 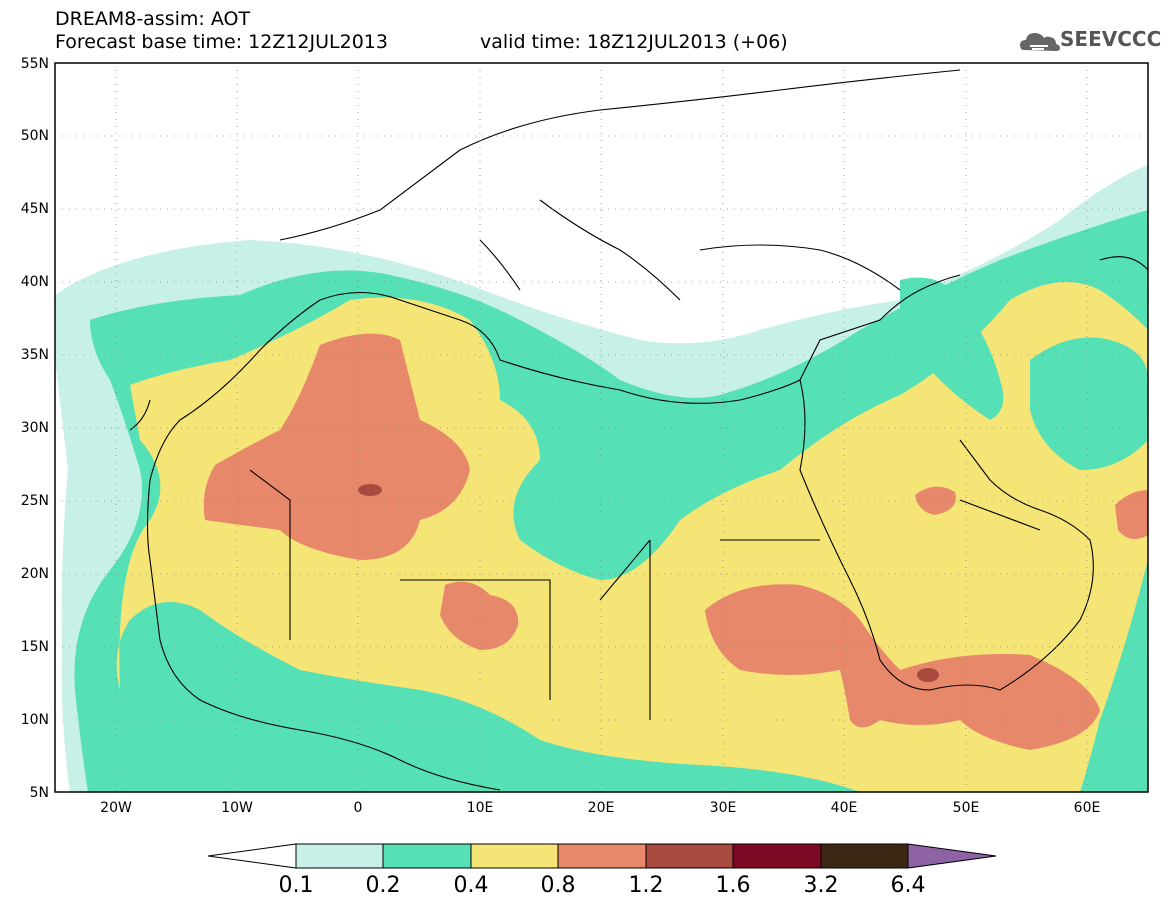 What do you see at coordinates (35, 209) in the screenshot?
I see `lat-label-45n: 45N` at bounding box center [35, 209].